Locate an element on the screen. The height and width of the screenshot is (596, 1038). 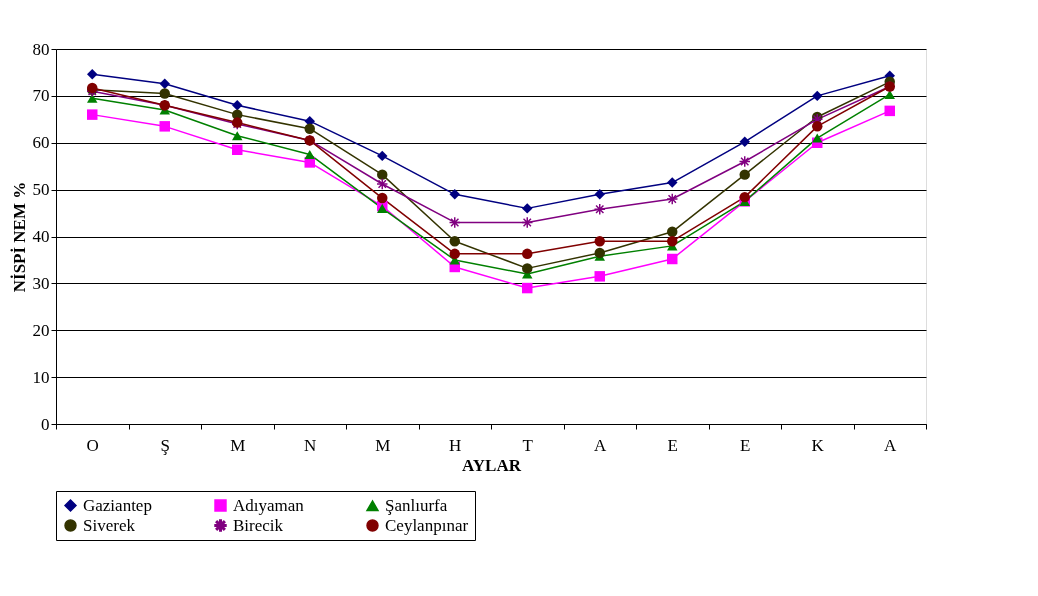
legend-label: Şanlıurfa is located at coordinates (416, 505).